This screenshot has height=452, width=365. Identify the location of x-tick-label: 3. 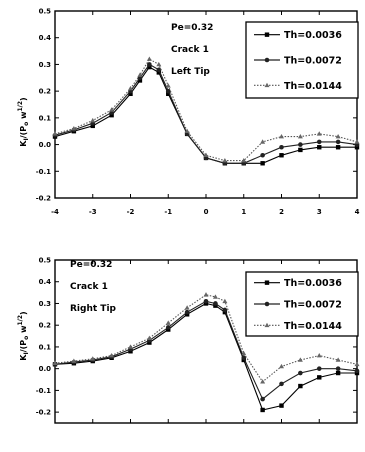
(319, 212).